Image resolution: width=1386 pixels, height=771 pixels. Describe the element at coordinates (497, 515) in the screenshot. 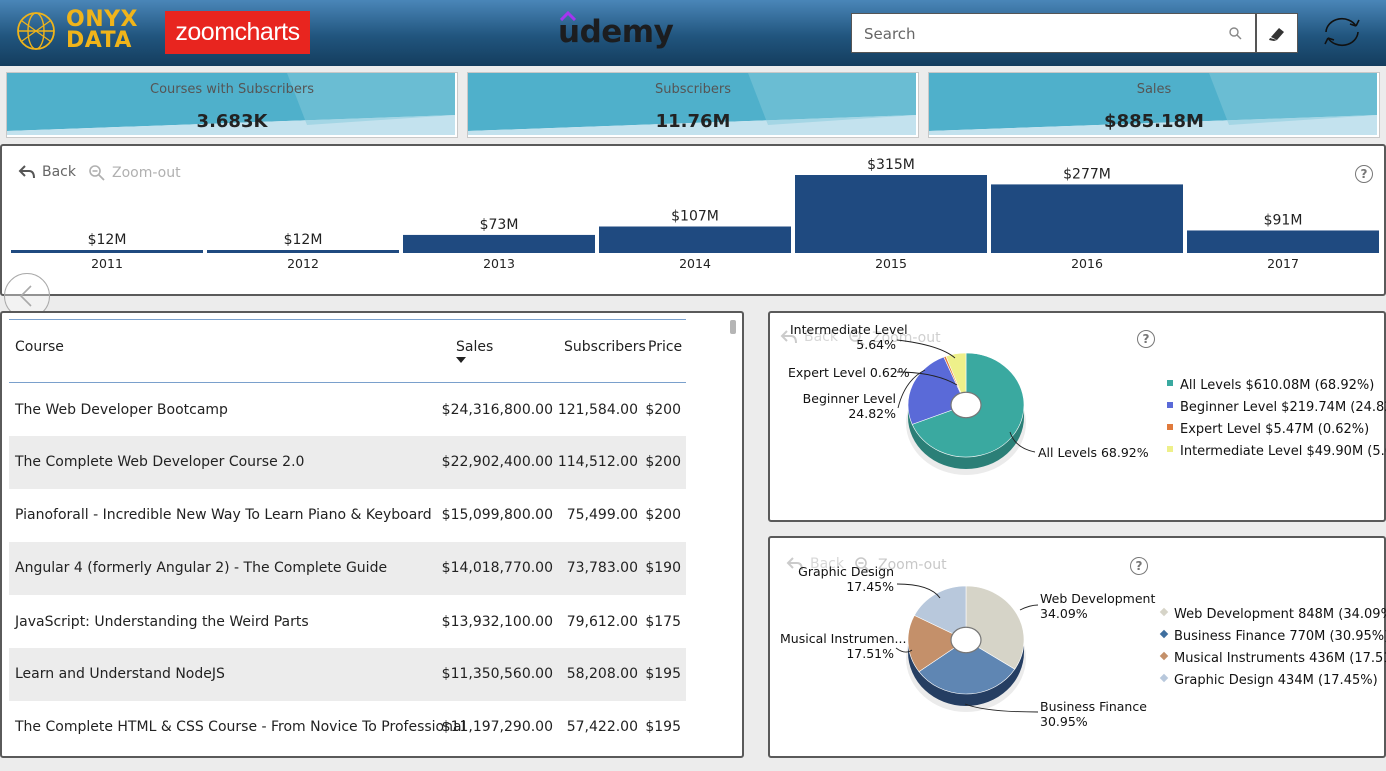

I see `cell-sales: $15,099,800.00` at that location.